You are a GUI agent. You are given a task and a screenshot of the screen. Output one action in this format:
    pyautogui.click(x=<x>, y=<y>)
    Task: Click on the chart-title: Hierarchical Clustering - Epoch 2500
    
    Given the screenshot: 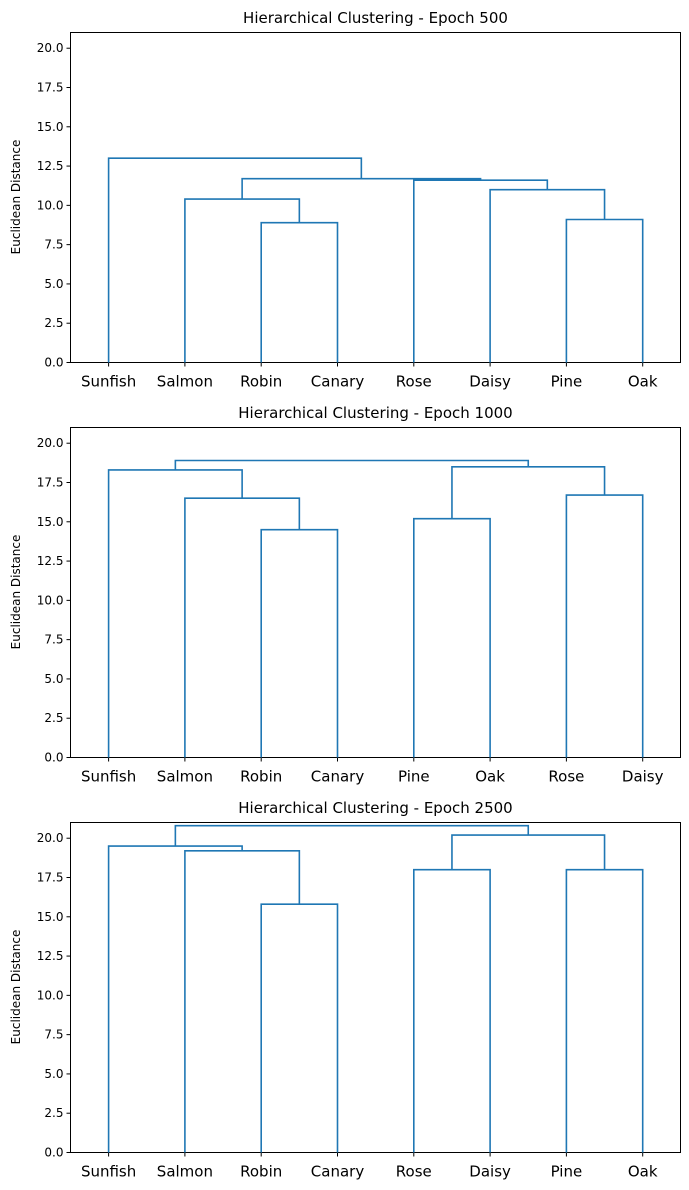 What is the action you would take?
    pyautogui.click(x=375, y=808)
    